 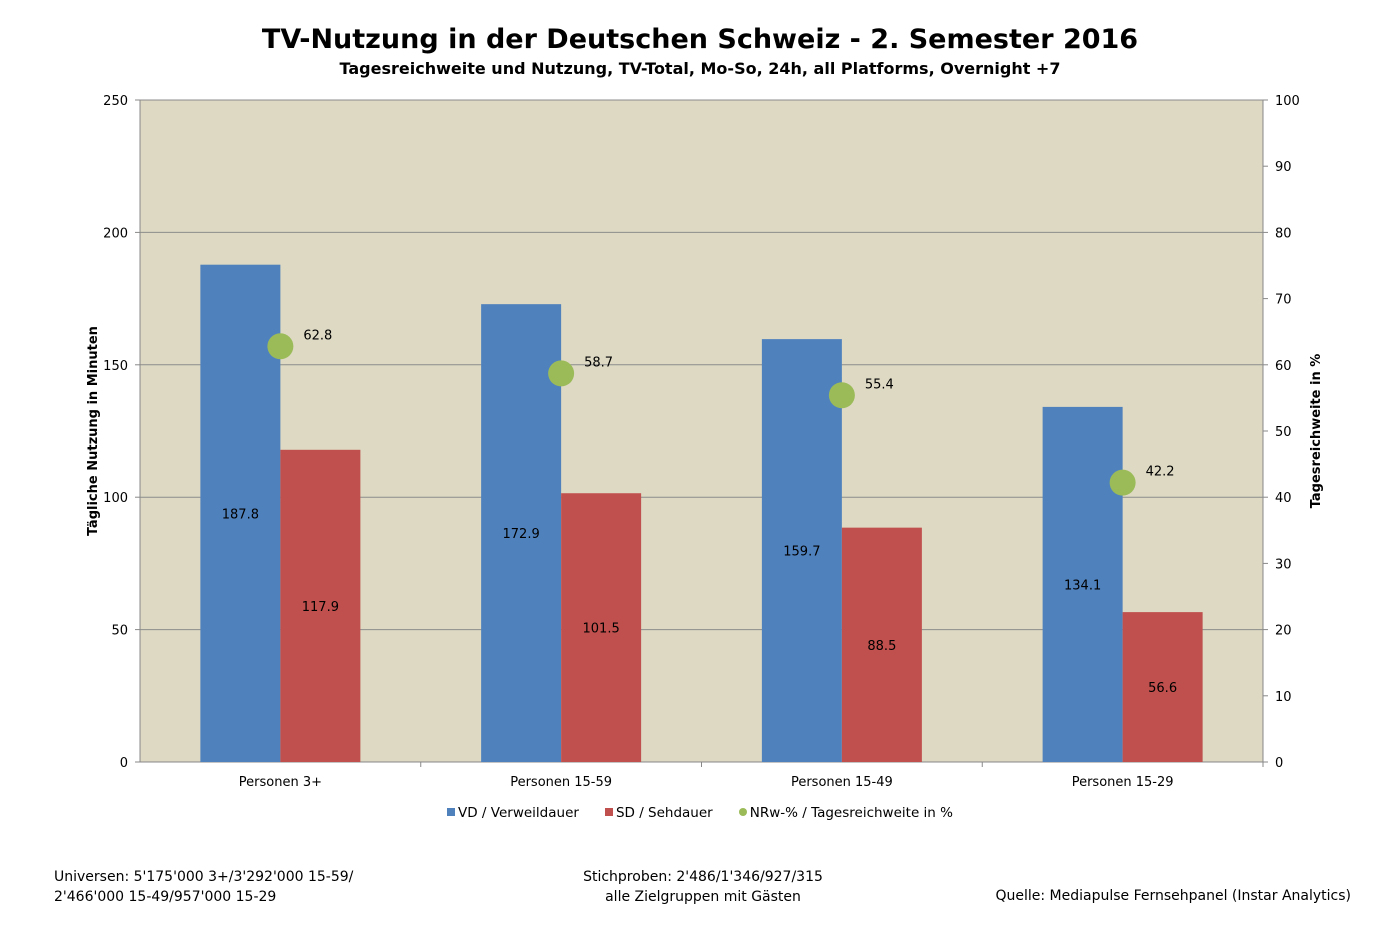 I want to click on y2-tick-label: 60, so click(x=1283, y=366).